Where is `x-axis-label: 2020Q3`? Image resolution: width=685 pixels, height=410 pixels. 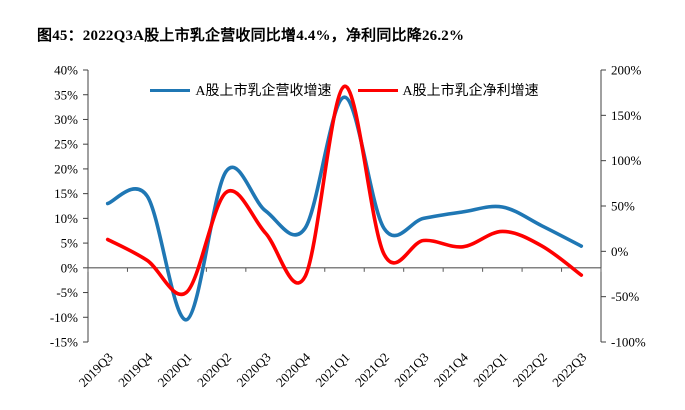
x-axis-label: 2020Q3 is located at coordinates (253, 370).